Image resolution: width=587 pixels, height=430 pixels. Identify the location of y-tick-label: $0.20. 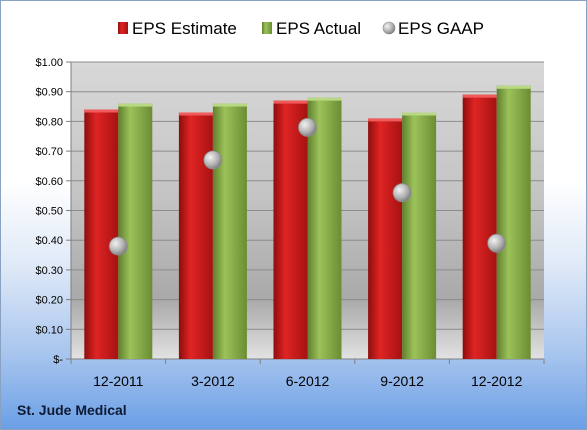
(49, 301).